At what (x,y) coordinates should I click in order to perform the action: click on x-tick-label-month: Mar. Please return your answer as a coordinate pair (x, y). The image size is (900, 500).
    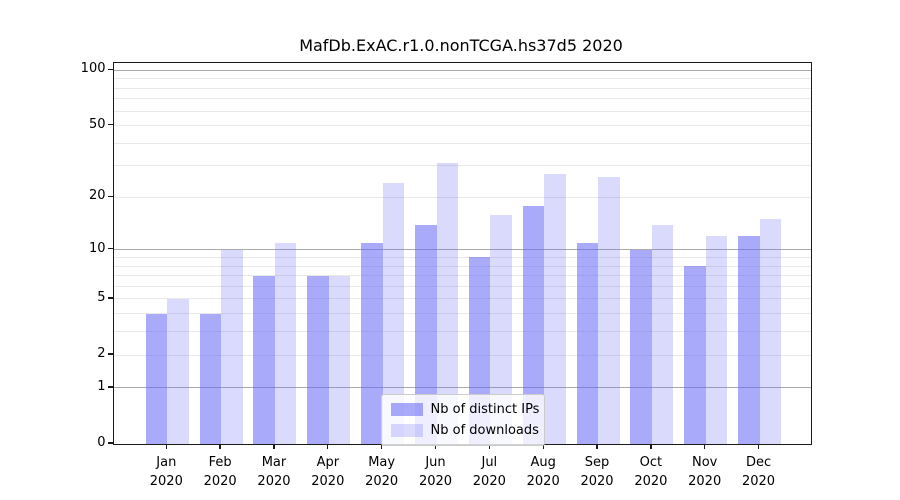
    Looking at the image, I should click on (274, 462).